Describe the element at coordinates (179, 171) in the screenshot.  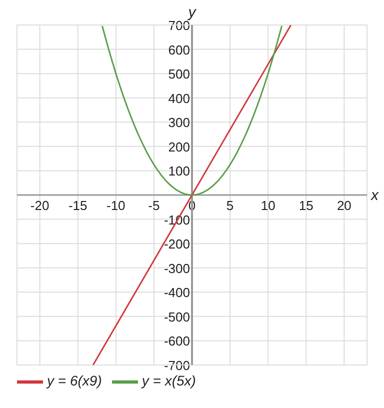
I see `y-tick-label: 100` at that location.